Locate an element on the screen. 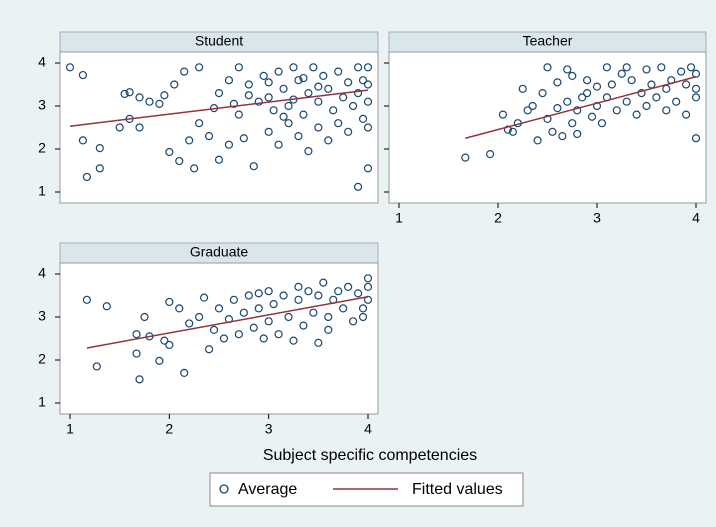 The height and width of the screenshot is (527, 716). x-tick-label: 2 is located at coordinates (169, 429).